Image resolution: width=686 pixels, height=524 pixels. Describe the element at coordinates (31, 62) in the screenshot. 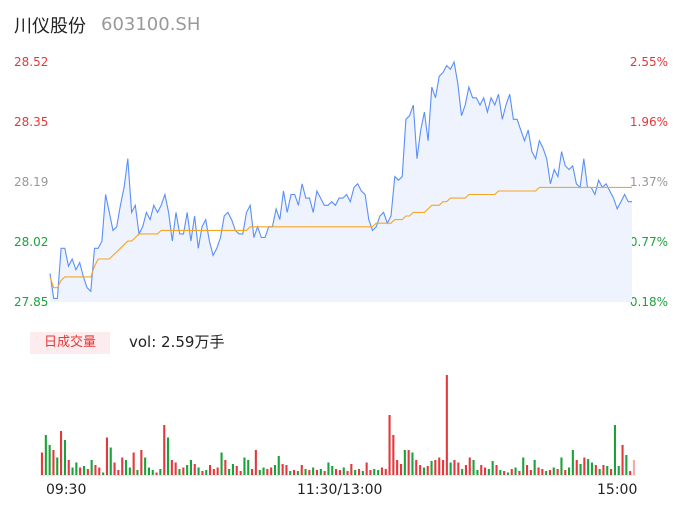

I see `y-tick-left-1: 28.52` at that location.